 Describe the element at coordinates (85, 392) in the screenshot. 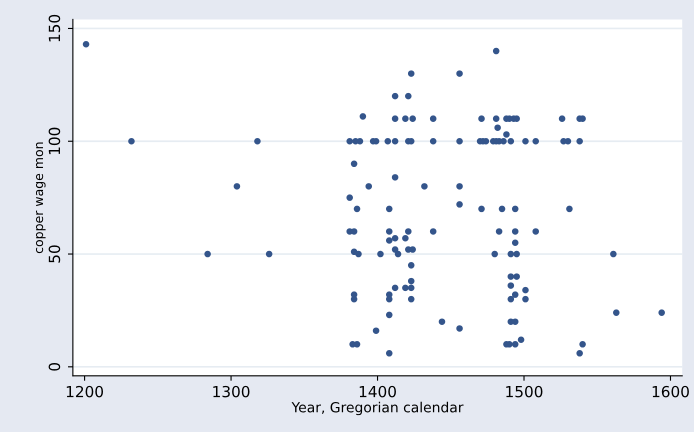

I see `x-tick-label: 1200` at that location.